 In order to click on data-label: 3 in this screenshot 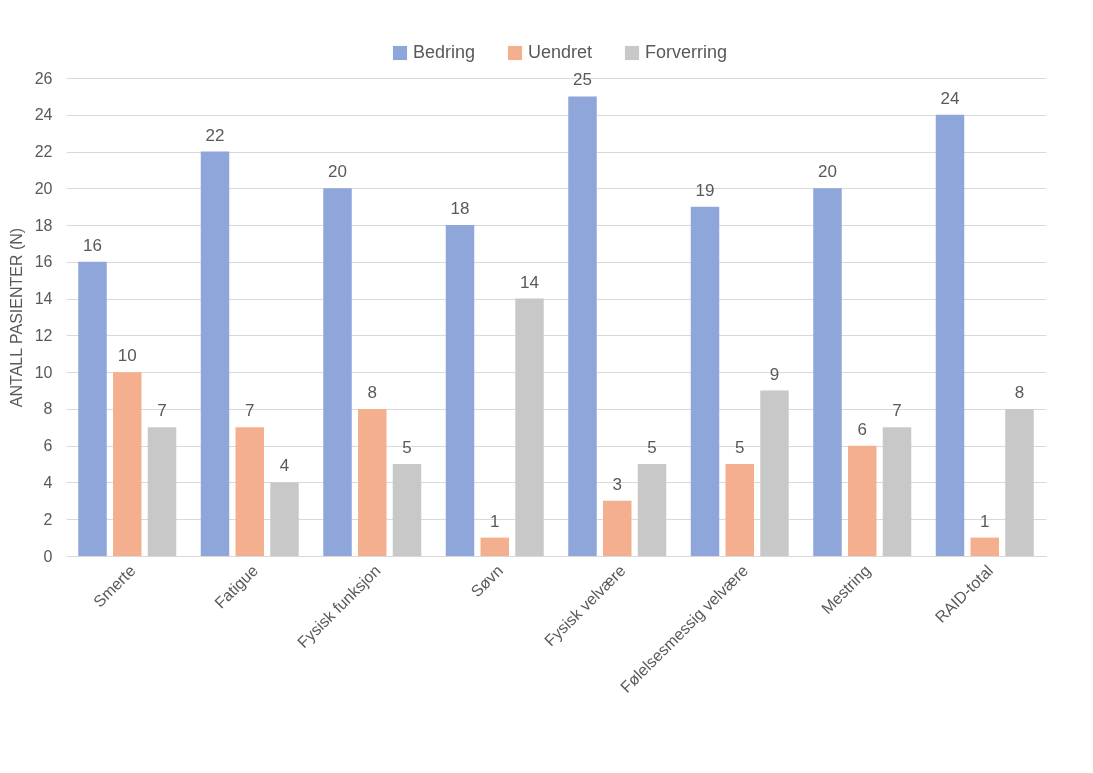, I will do `click(617, 484)`.